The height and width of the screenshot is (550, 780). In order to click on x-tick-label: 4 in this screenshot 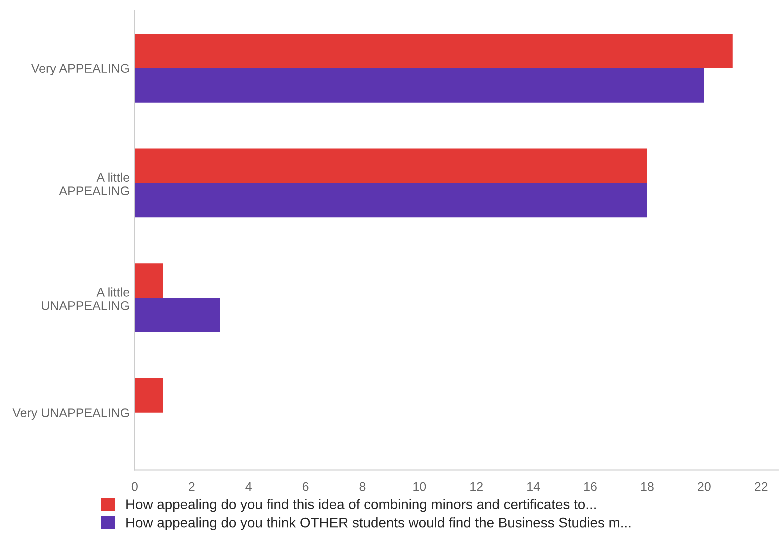, I will do `click(249, 487)`.